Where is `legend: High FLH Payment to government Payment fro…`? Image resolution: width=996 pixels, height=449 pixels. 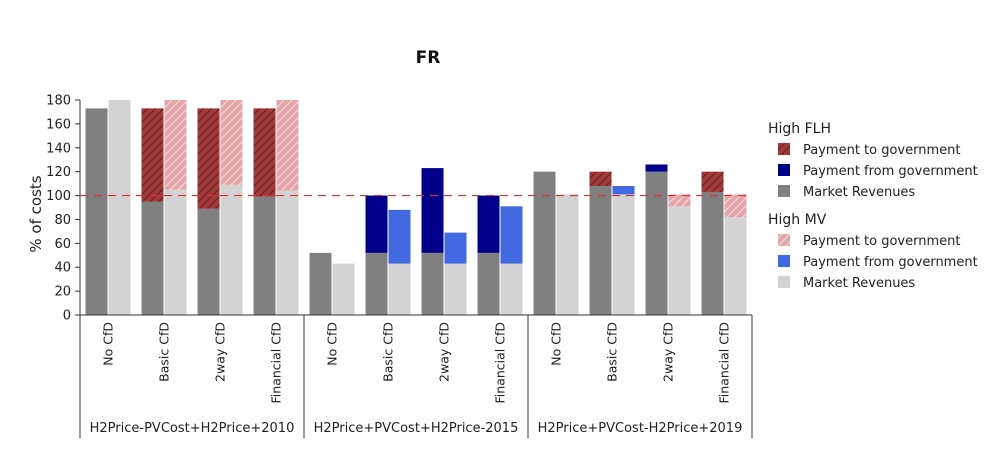 legend: High FLH Payment to government Payment fro… is located at coordinates (873, 206).